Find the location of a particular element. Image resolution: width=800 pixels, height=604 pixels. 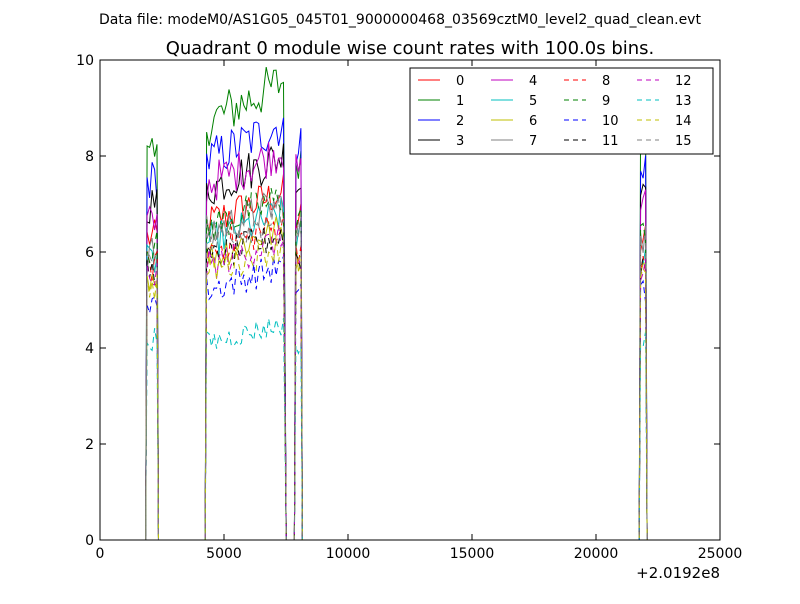

legend-label-12: 12 is located at coordinates (683, 81).